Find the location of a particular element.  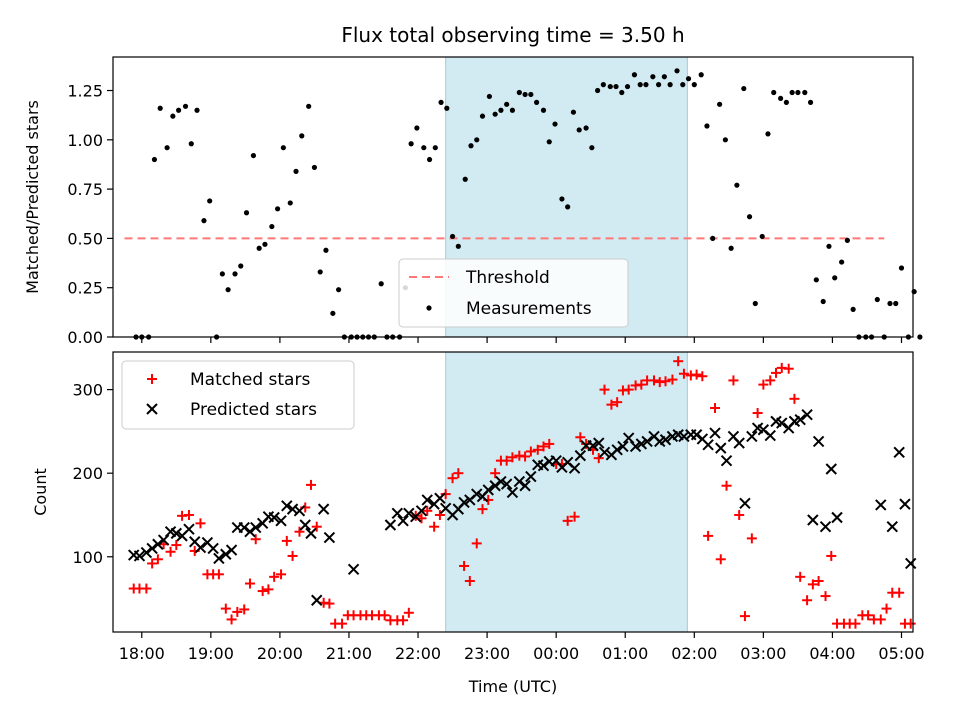

top-x-axis is located at coordinates (522, 340).